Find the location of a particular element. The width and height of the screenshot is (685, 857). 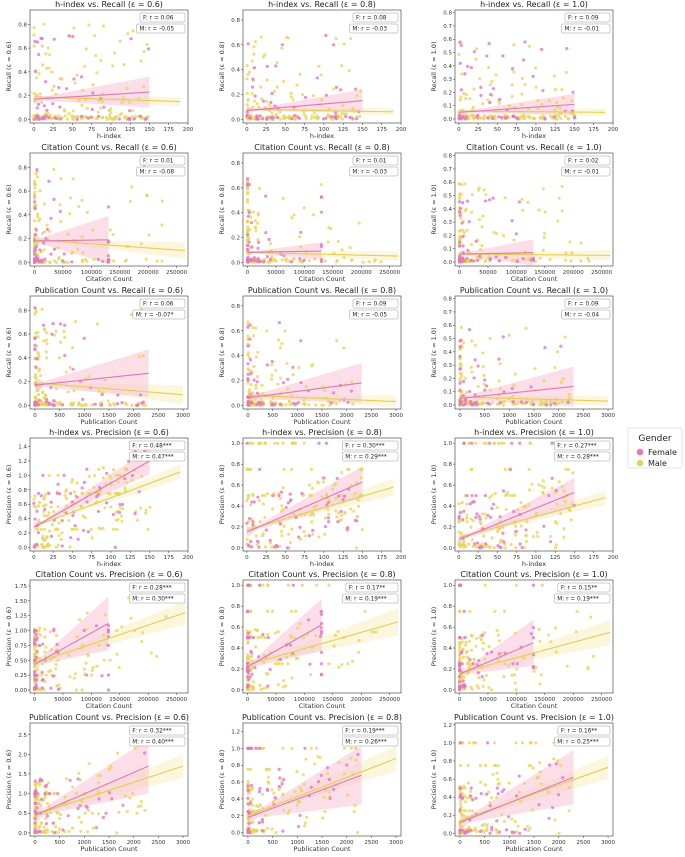

x-tick-label: 125 is located at coordinates (130, 130).